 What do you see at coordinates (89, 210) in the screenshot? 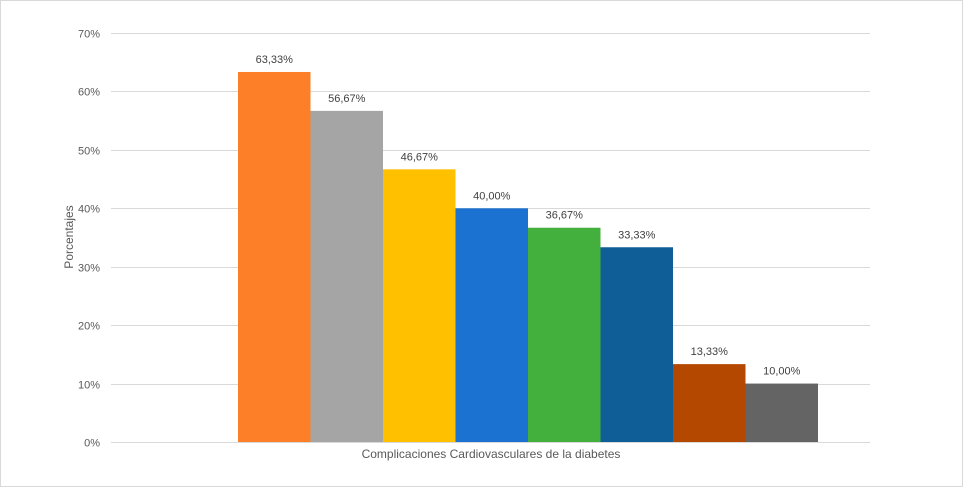
I see `y-tick-label: 40%` at bounding box center [89, 210].